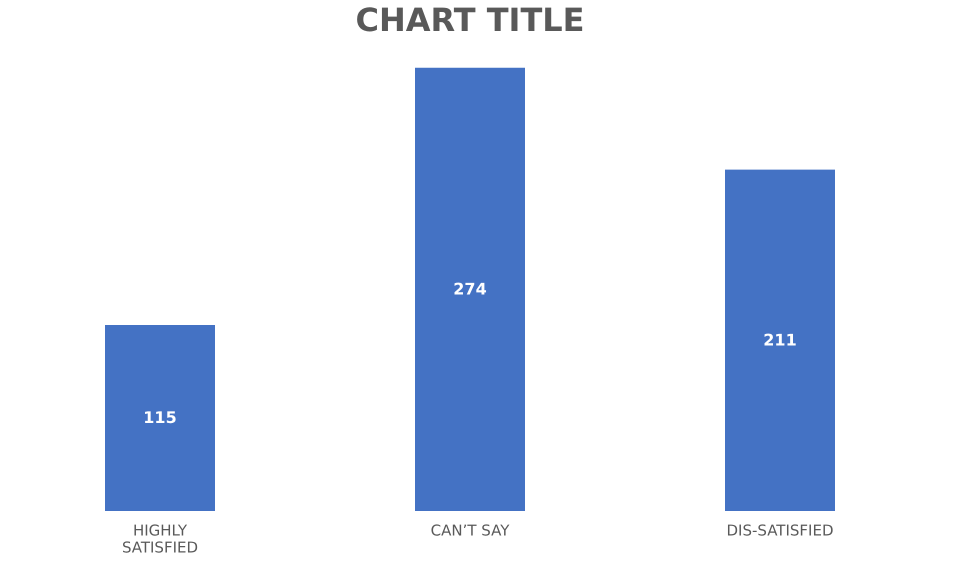 The image size is (960, 580). What do you see at coordinates (160, 417) in the screenshot?
I see `data-label: 115` at bounding box center [160, 417].